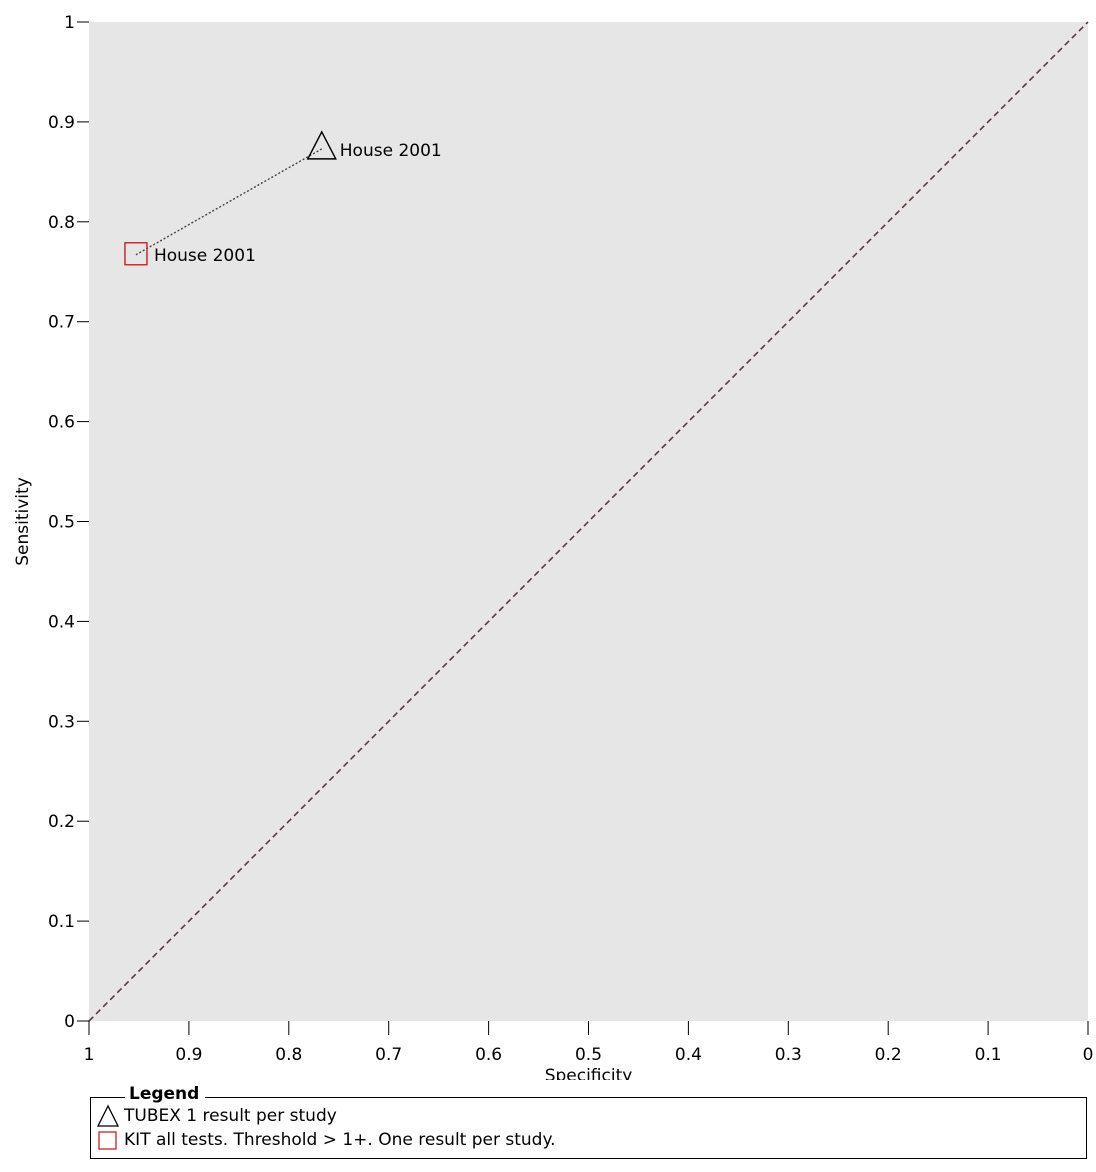  What do you see at coordinates (321, 145) in the screenshot?
I see `triangle-data-point` at bounding box center [321, 145].